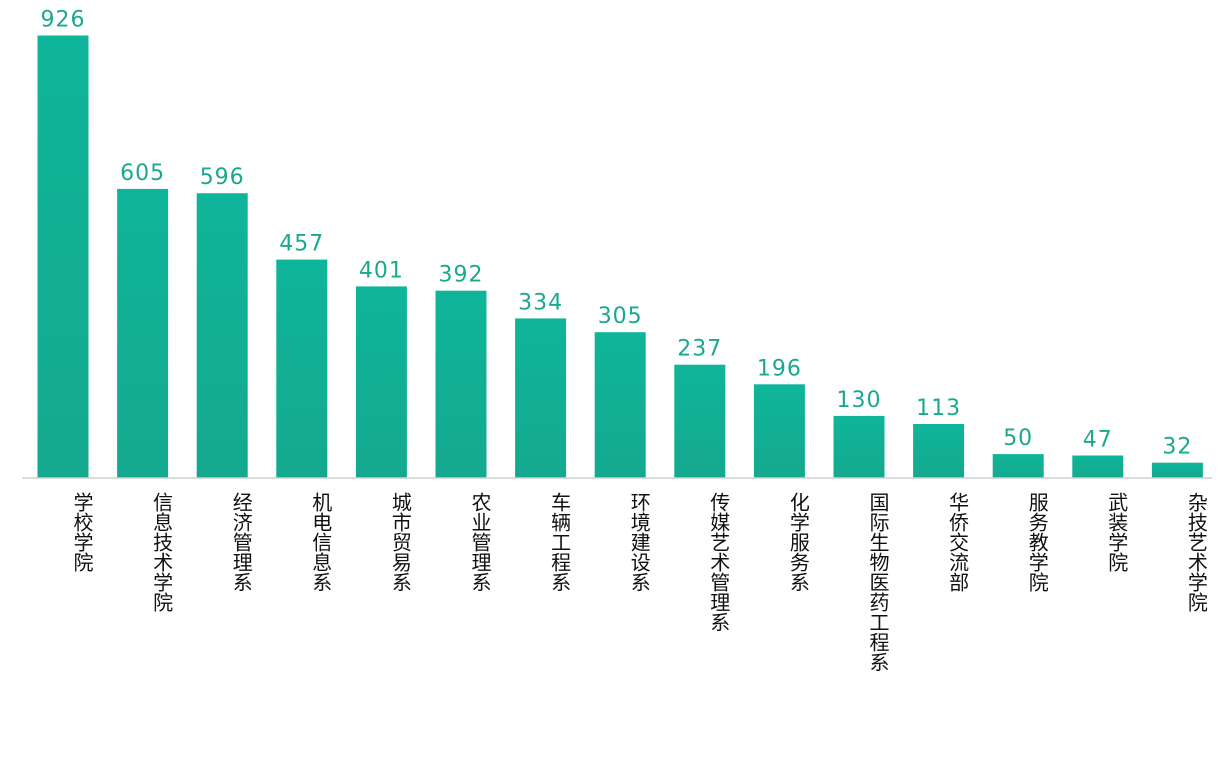 This screenshot has width=1225, height=759. I want to click on data-label-15: 32, so click(1177, 447).